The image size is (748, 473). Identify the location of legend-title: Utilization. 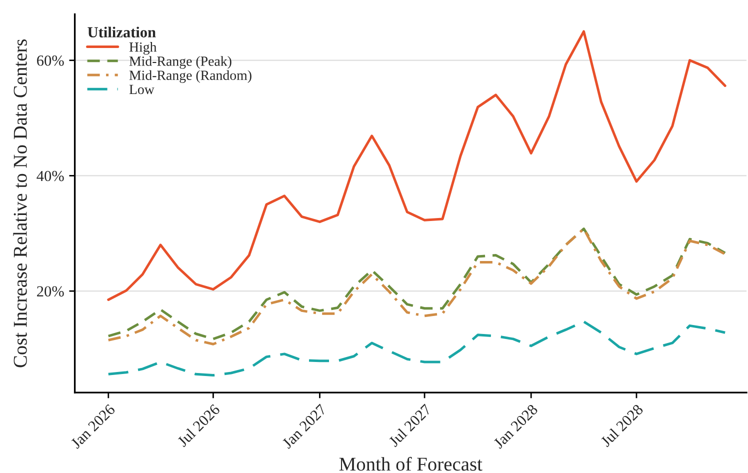
(122, 32).